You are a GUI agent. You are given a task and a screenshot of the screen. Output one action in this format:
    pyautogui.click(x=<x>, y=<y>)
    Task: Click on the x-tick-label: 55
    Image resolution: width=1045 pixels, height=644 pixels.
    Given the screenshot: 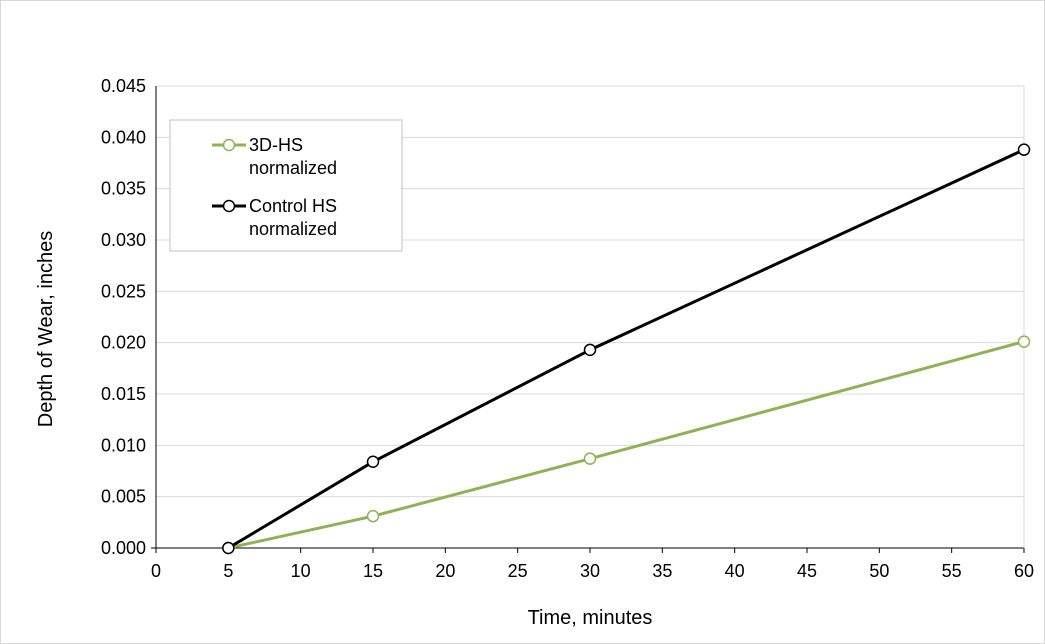 What is the action you would take?
    pyautogui.click(x=952, y=571)
    